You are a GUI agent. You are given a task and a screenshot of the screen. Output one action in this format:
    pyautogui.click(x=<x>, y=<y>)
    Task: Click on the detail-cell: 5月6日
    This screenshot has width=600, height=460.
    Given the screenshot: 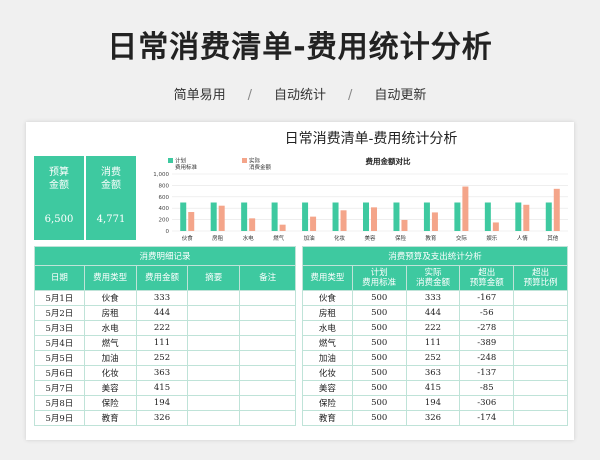 What is the action you would take?
    pyautogui.click(x=59, y=373)
    